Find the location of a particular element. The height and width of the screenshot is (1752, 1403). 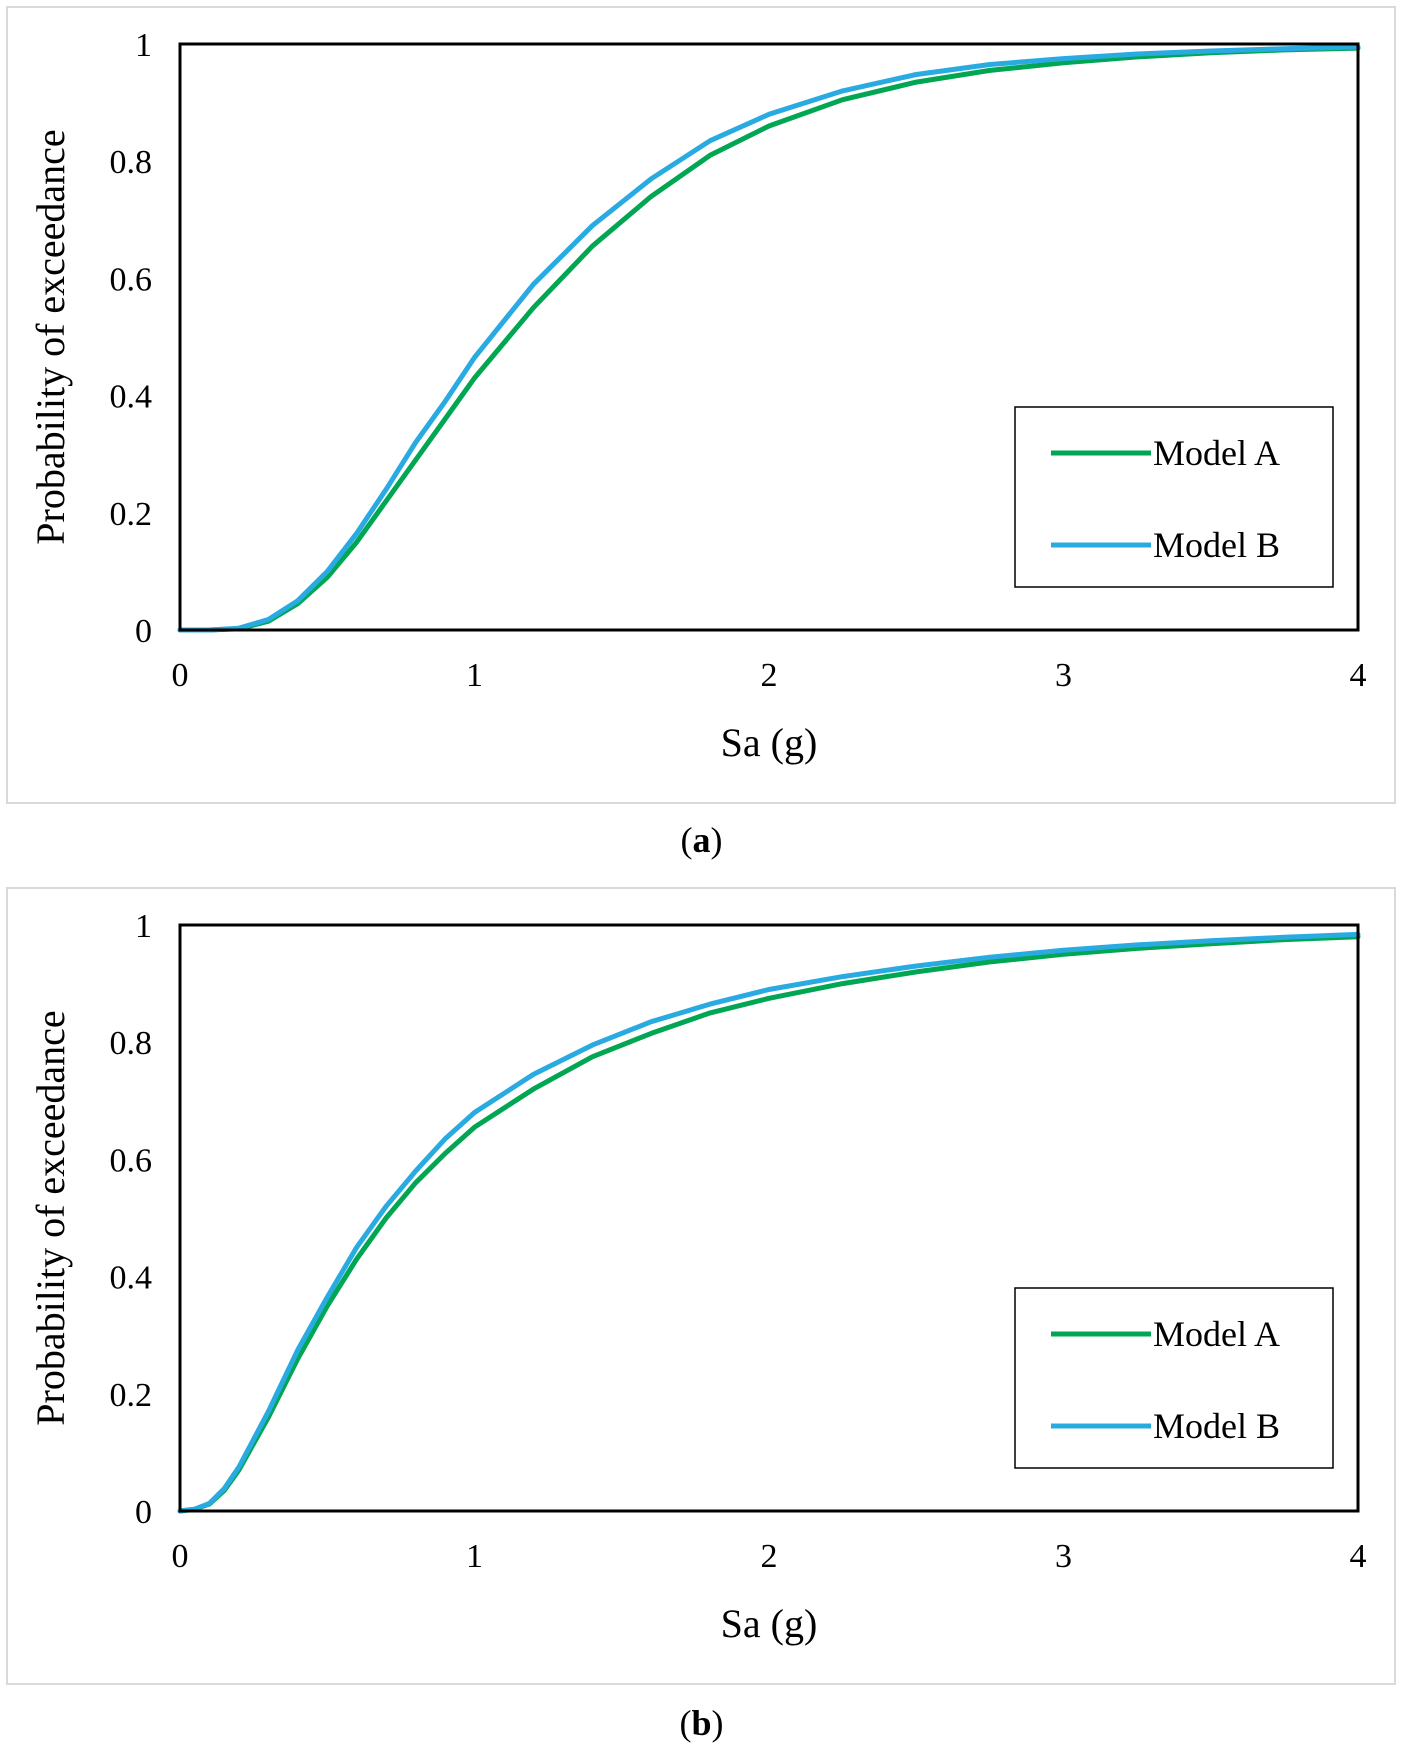

caption-a-label: a is located at coordinates (701, 840).